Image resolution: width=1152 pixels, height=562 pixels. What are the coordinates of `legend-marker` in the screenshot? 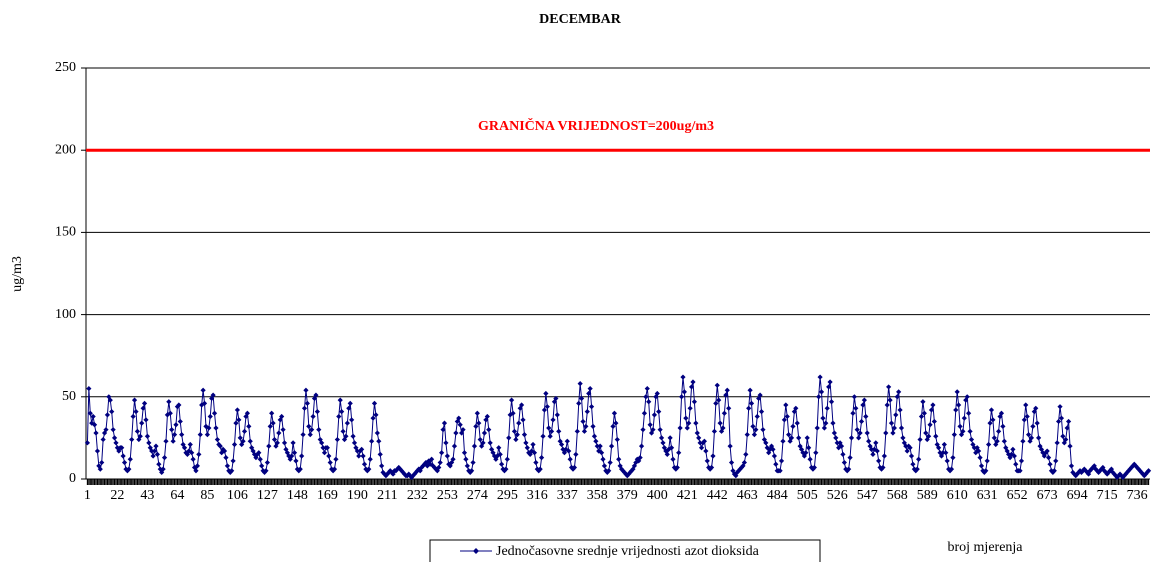 It's located at (476, 551).